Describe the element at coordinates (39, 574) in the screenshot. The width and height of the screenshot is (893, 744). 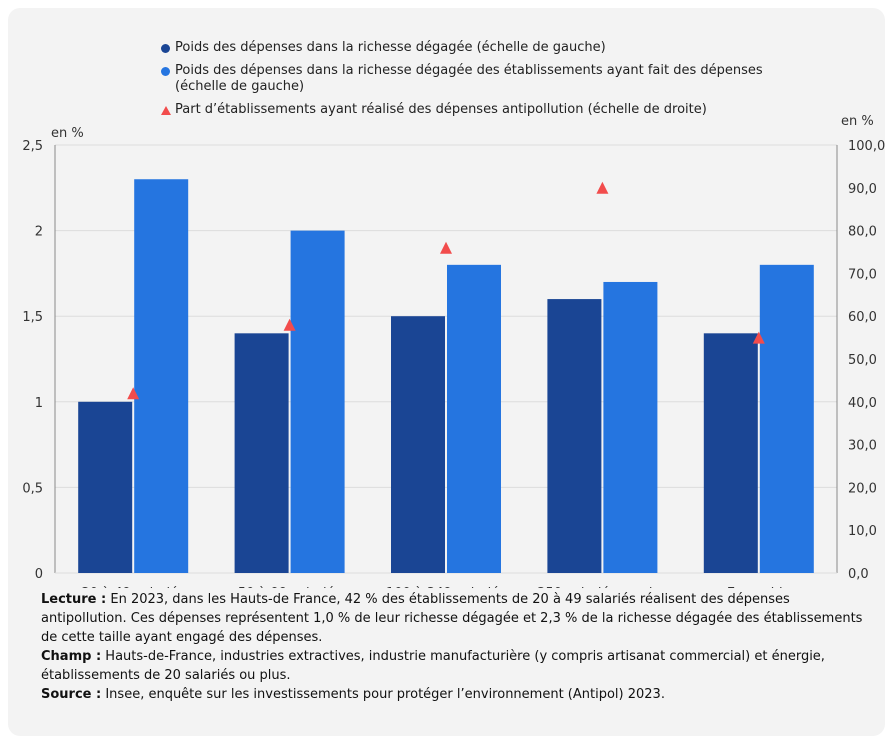
I see `y-left-tick-label: 0` at that location.